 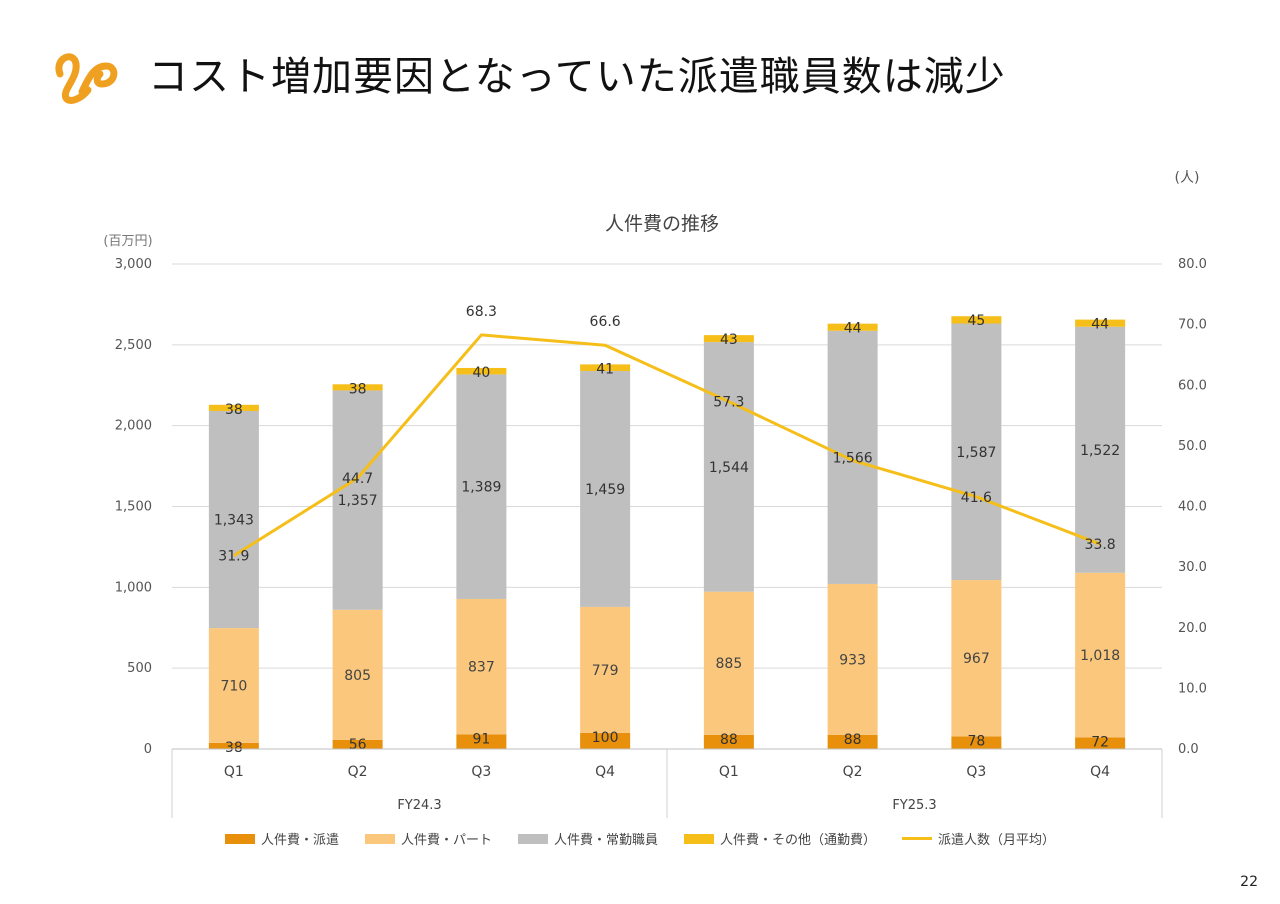 I want to click on data-label: 45, so click(x=976, y=321).